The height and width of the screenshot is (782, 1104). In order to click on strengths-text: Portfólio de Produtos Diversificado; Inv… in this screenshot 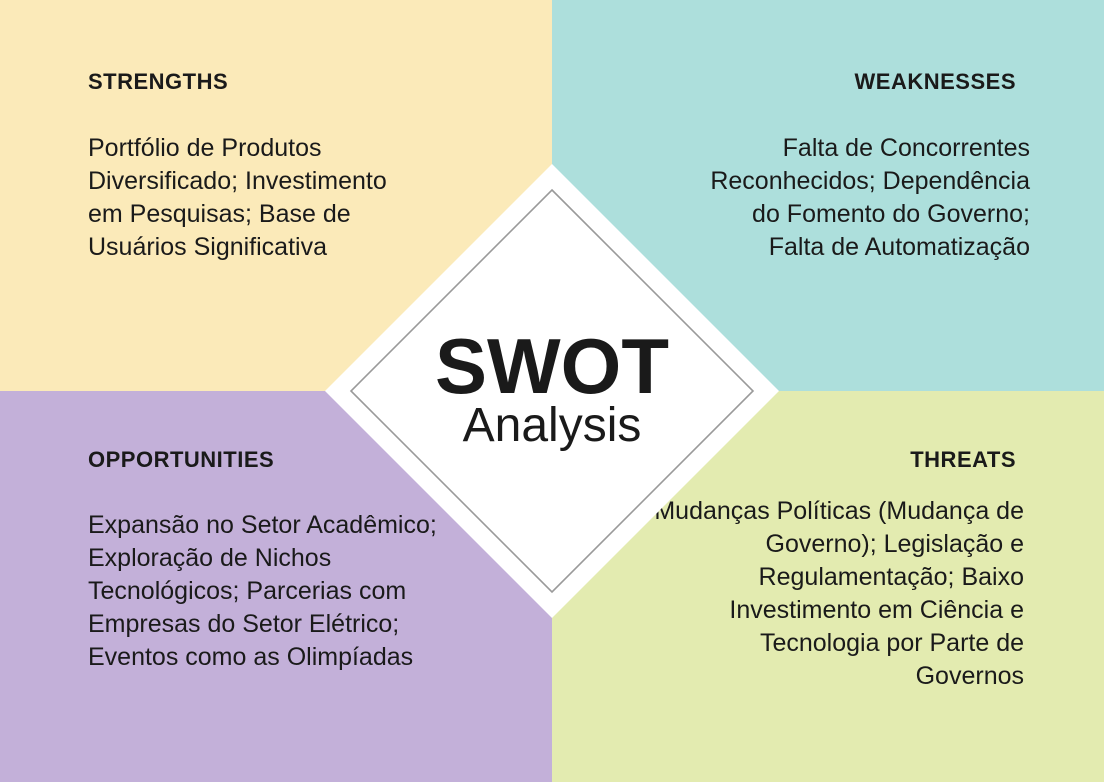, I will do `click(237, 197)`.